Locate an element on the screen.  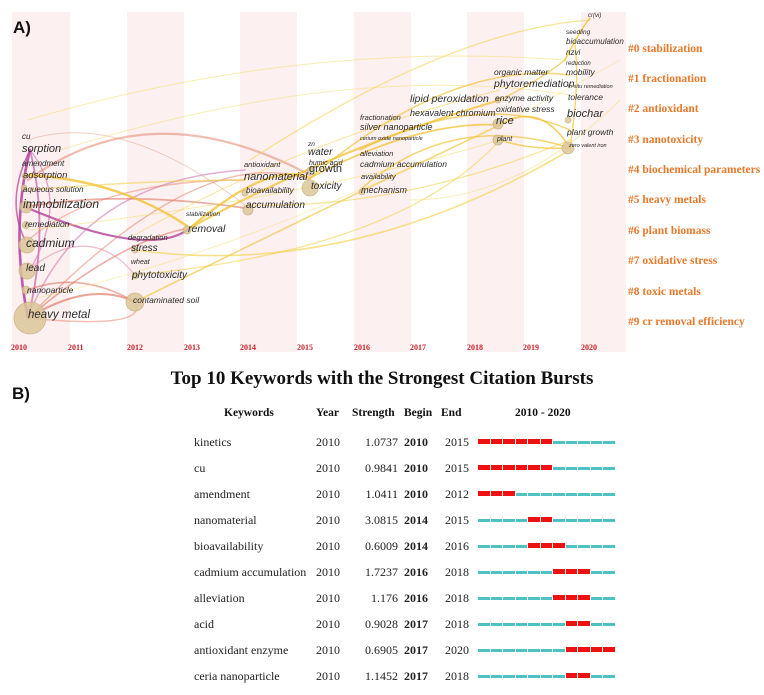
keyword-label: humic acid is located at coordinates (326, 163).